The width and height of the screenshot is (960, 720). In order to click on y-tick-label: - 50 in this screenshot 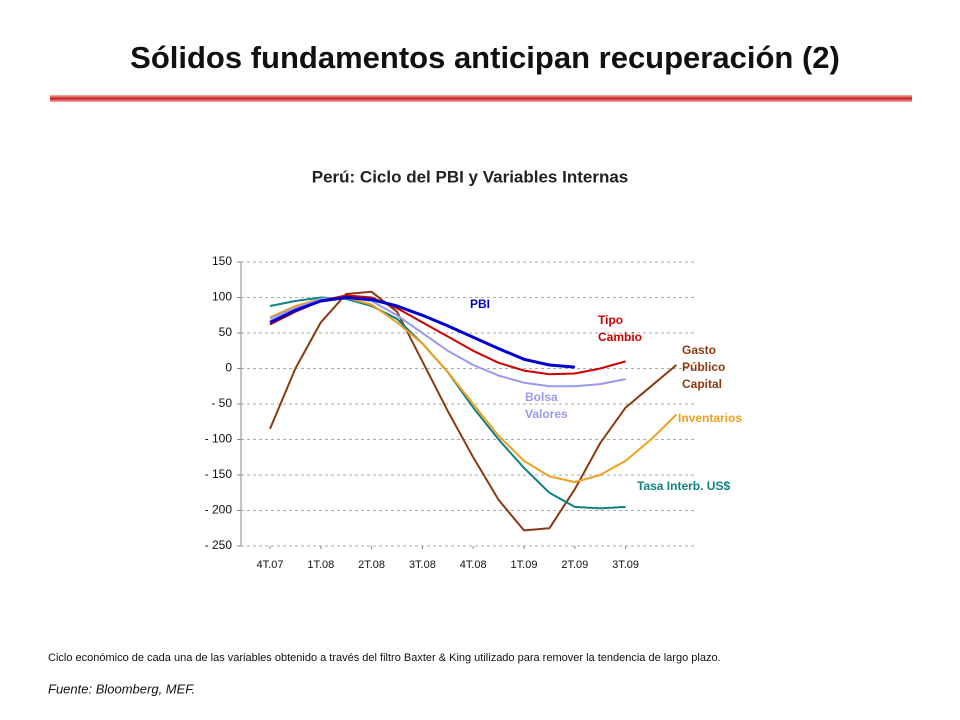, I will do `click(221, 403)`.